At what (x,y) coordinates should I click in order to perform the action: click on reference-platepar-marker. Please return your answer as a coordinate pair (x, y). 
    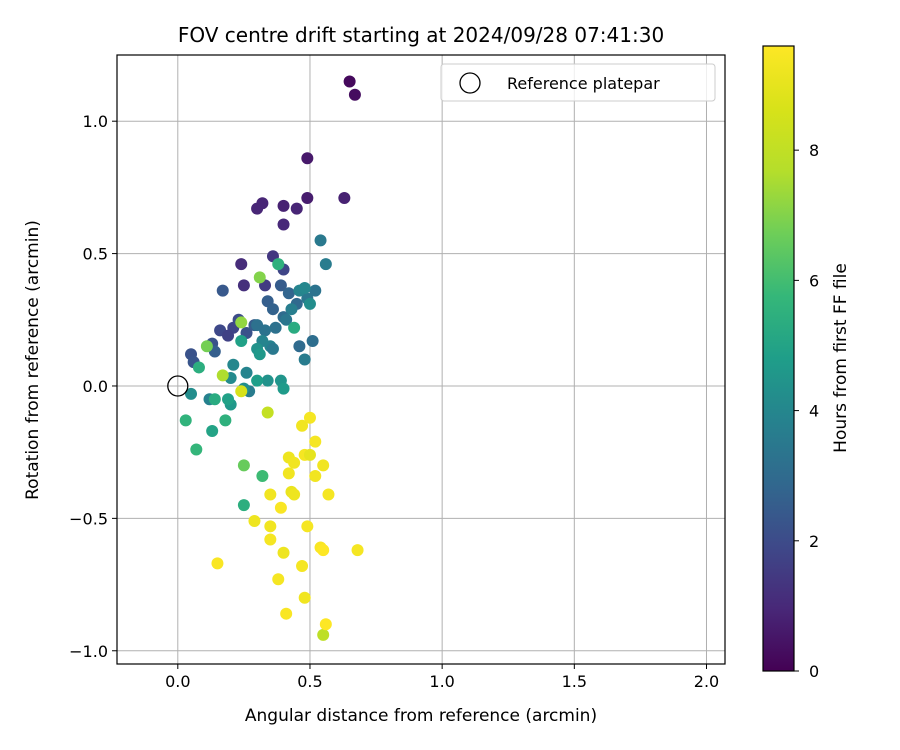
    Looking at the image, I should click on (178, 386).